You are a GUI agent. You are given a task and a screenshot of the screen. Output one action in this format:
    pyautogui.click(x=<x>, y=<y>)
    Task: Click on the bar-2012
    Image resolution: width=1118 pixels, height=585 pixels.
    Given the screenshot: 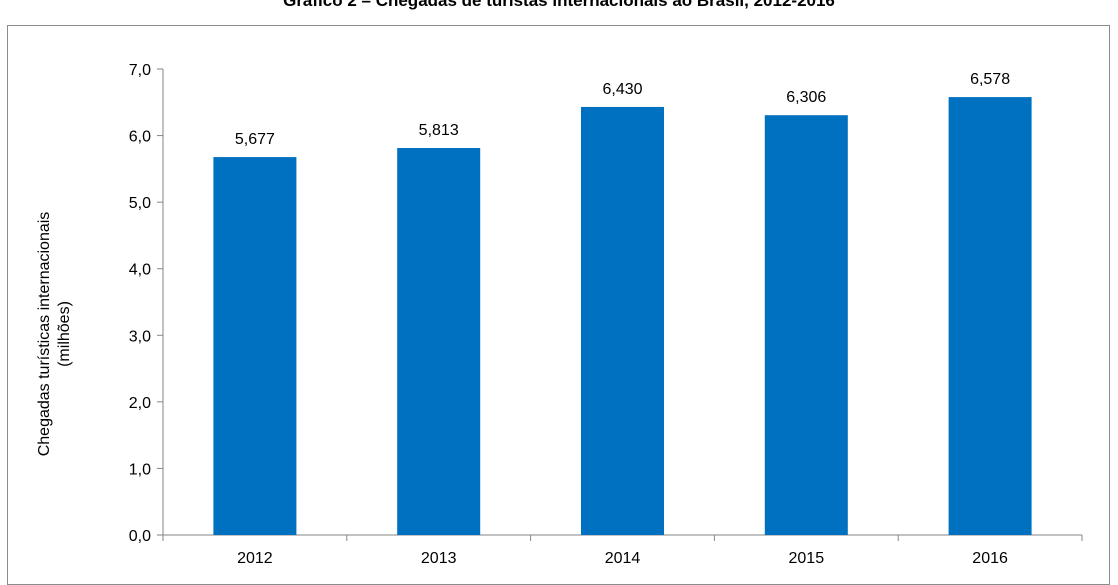 What is the action you would take?
    pyautogui.click(x=255, y=346)
    